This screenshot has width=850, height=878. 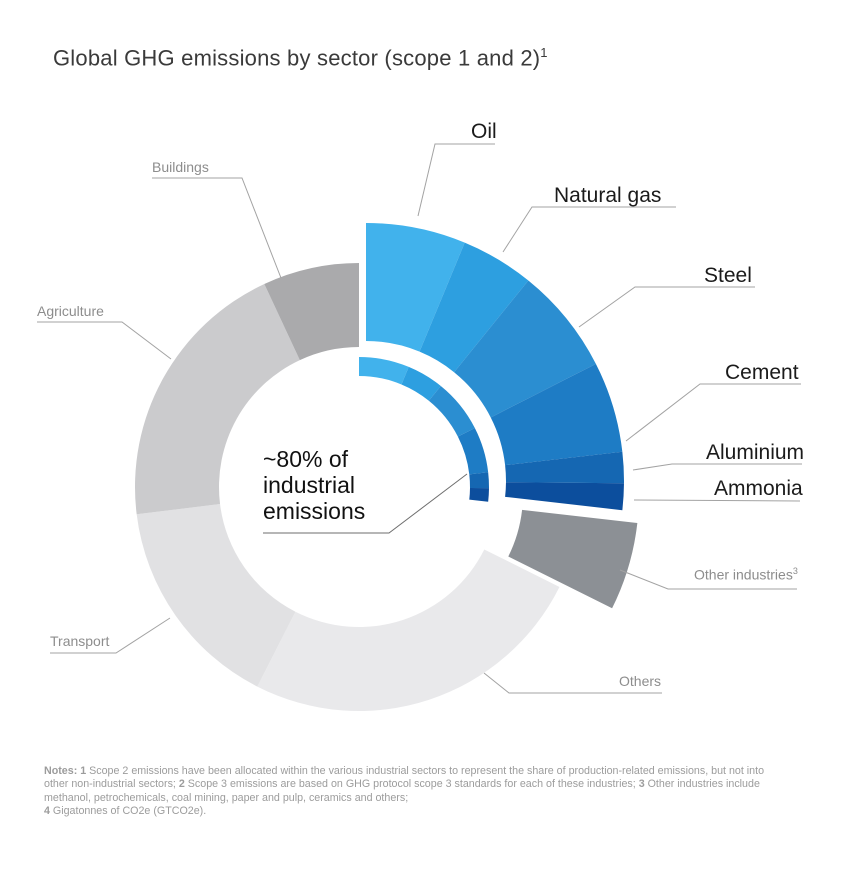 What do you see at coordinates (384, 371) in the screenshot?
I see `highlight-arc-oil` at bounding box center [384, 371].